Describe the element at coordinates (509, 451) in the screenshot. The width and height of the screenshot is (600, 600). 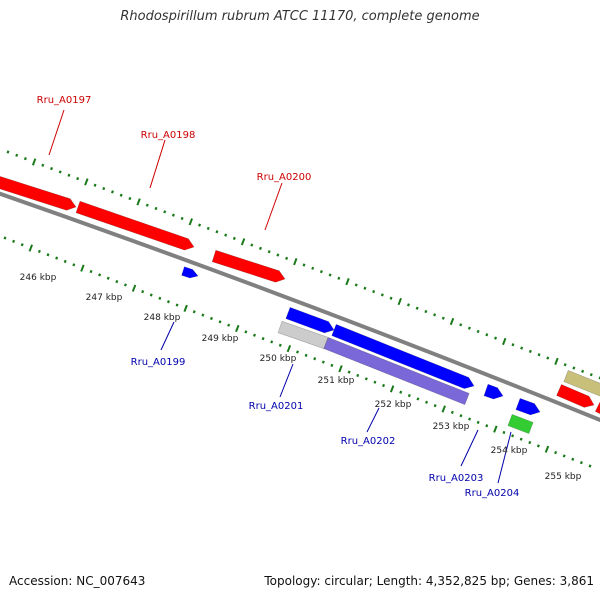
I see `kbp-label: 254 kbp` at that location.